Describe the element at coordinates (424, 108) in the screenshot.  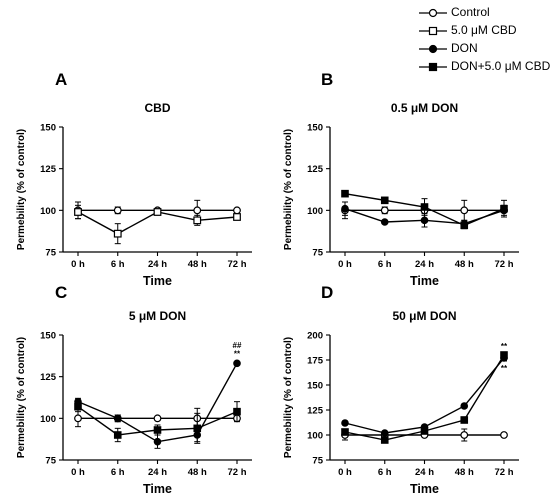
I see `chart-title: 0.5 μM DON` at that location.